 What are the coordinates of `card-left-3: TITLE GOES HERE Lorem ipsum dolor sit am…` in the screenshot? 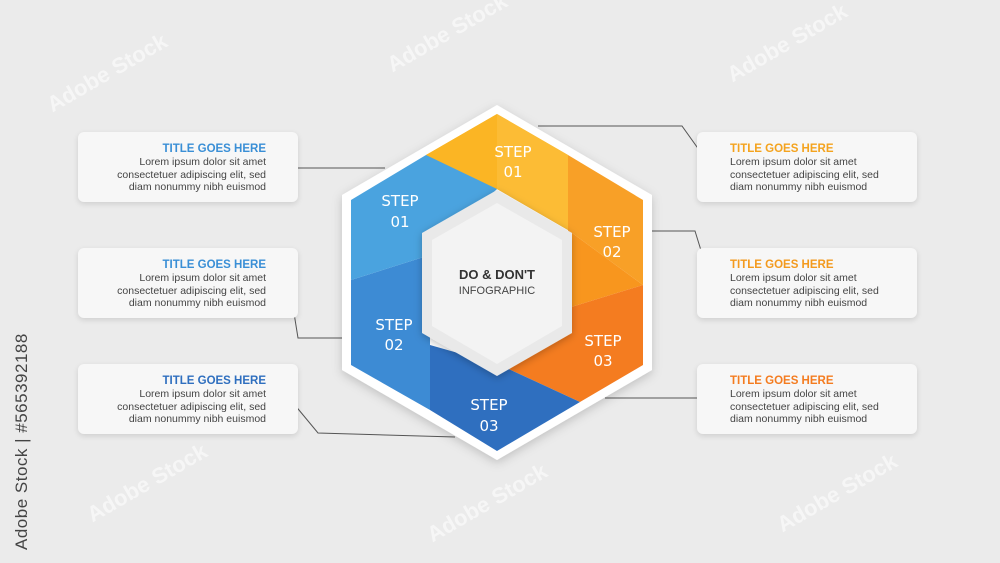 It's located at (188, 399).